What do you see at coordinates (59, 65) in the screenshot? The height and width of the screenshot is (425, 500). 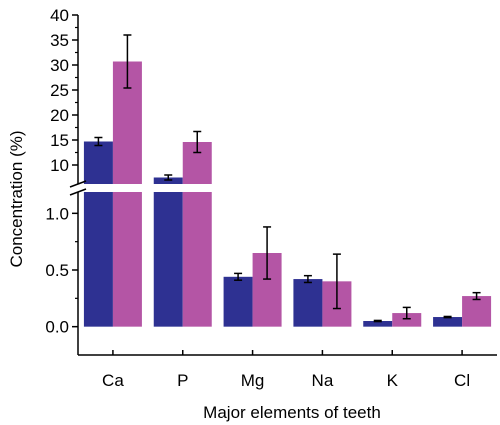 I see `y-tick-label-upper-4: 30` at bounding box center [59, 65].